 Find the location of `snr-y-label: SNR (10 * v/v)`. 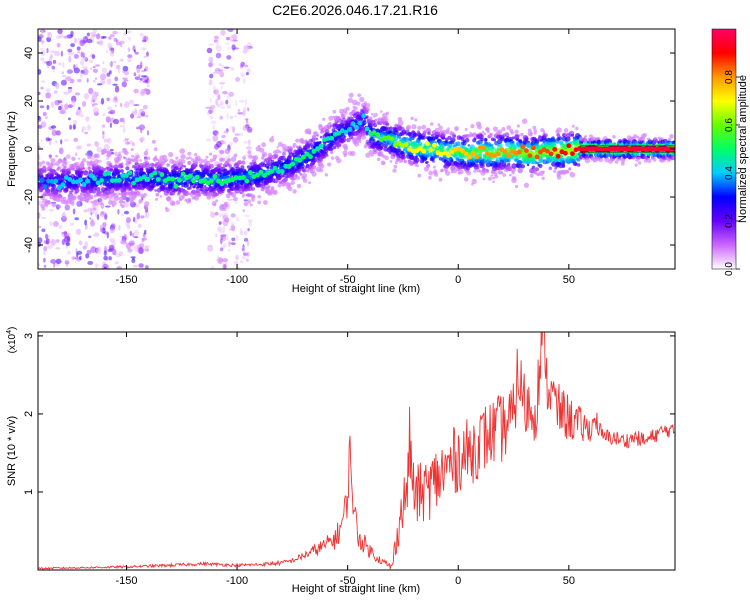

snr-y-label: SNR (10 * v/v) is located at coordinates (12, 451).